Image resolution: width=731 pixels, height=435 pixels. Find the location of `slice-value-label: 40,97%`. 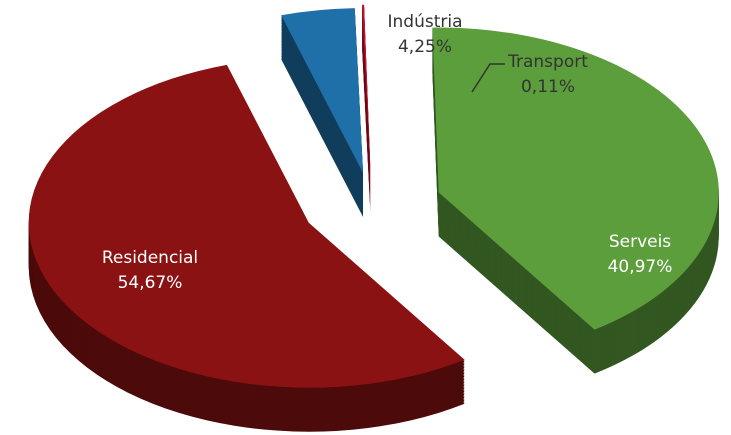

slice-value-label: 40,97% is located at coordinates (640, 267).